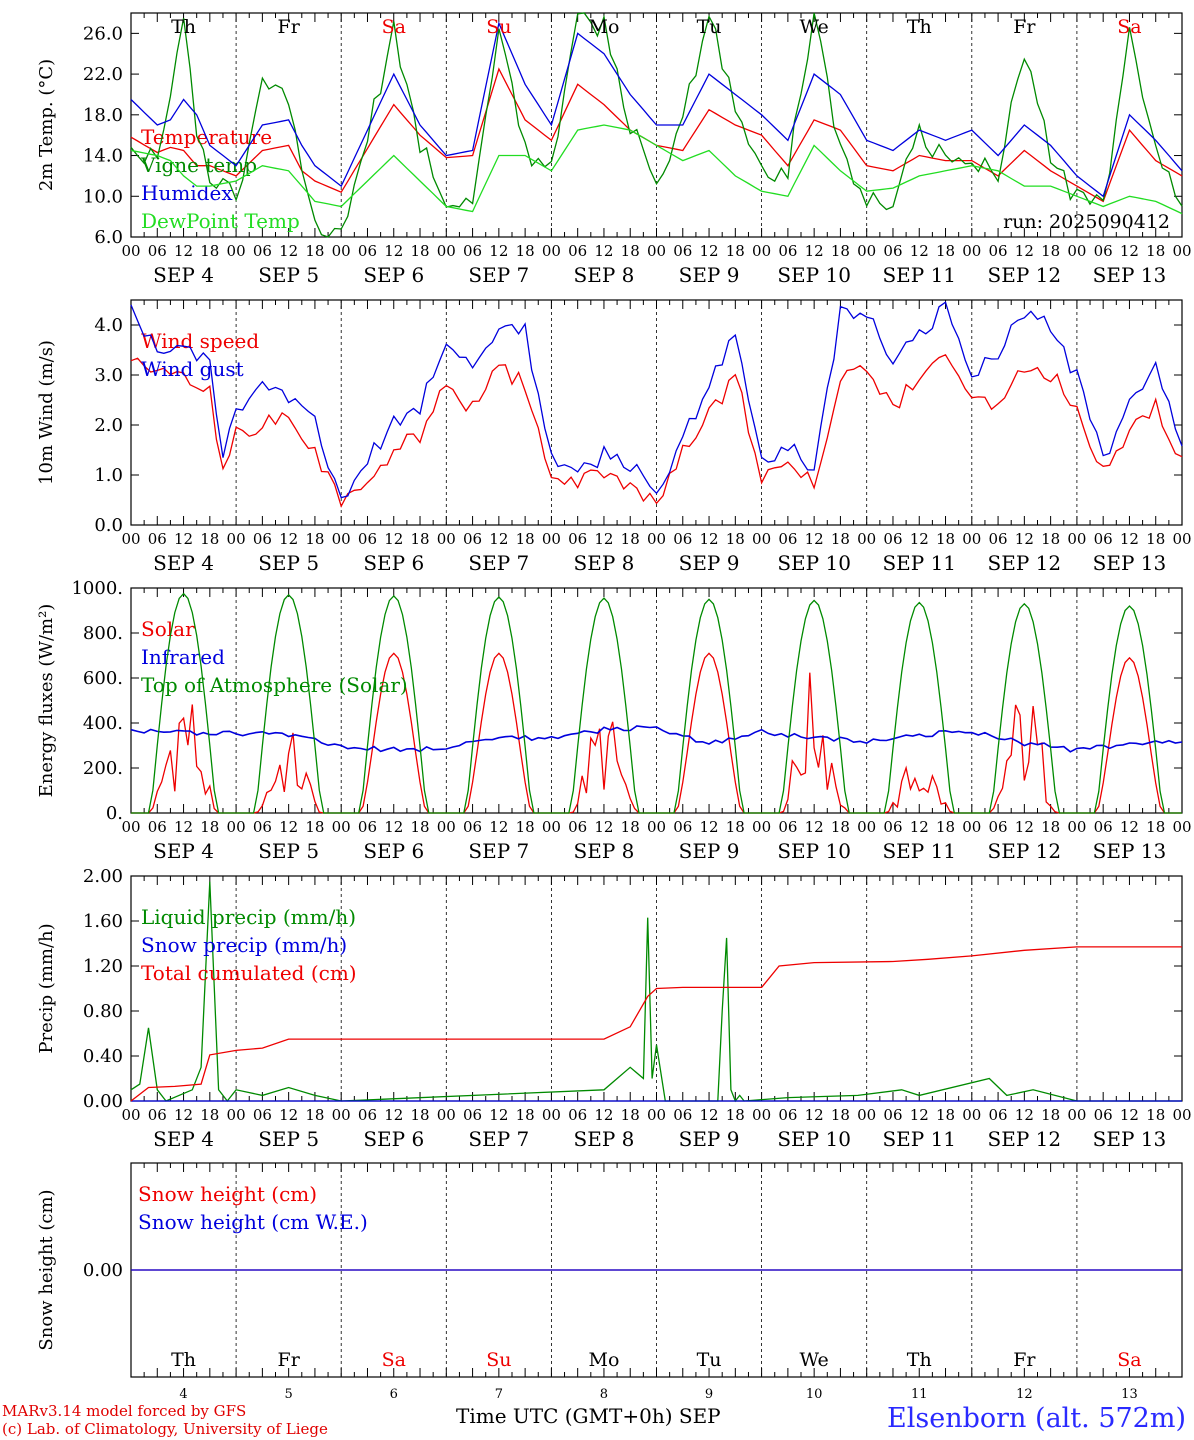 The width and height of the screenshot is (1194, 1440). Describe the element at coordinates (183, 1360) in the screenshot. I see `day-name-bottom: Th` at that location.